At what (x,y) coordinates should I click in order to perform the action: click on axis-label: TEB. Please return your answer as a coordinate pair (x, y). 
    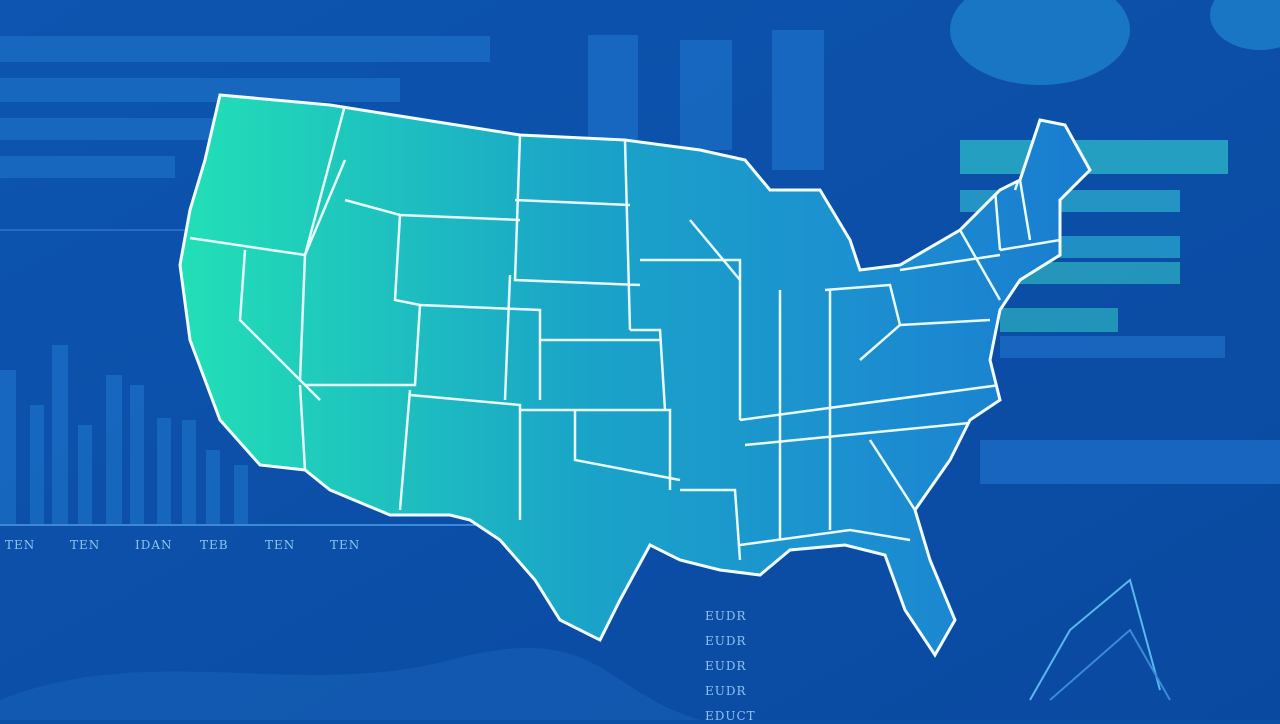
    Looking at the image, I should click on (214, 545).